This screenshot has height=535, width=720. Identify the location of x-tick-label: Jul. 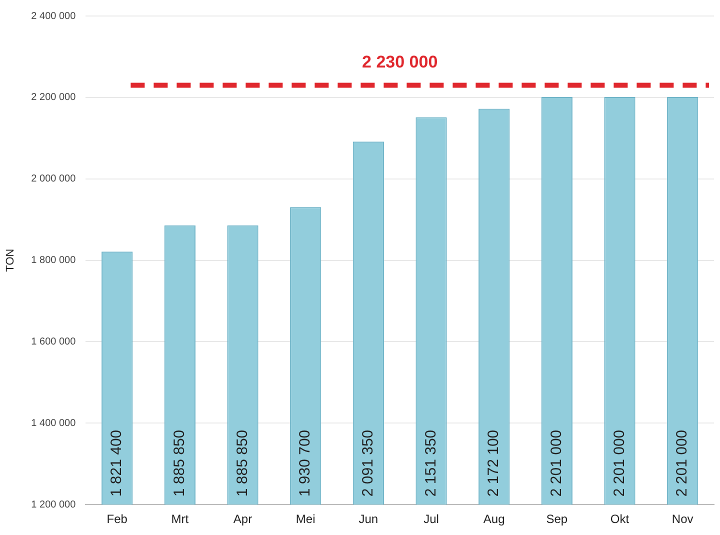
(431, 519).